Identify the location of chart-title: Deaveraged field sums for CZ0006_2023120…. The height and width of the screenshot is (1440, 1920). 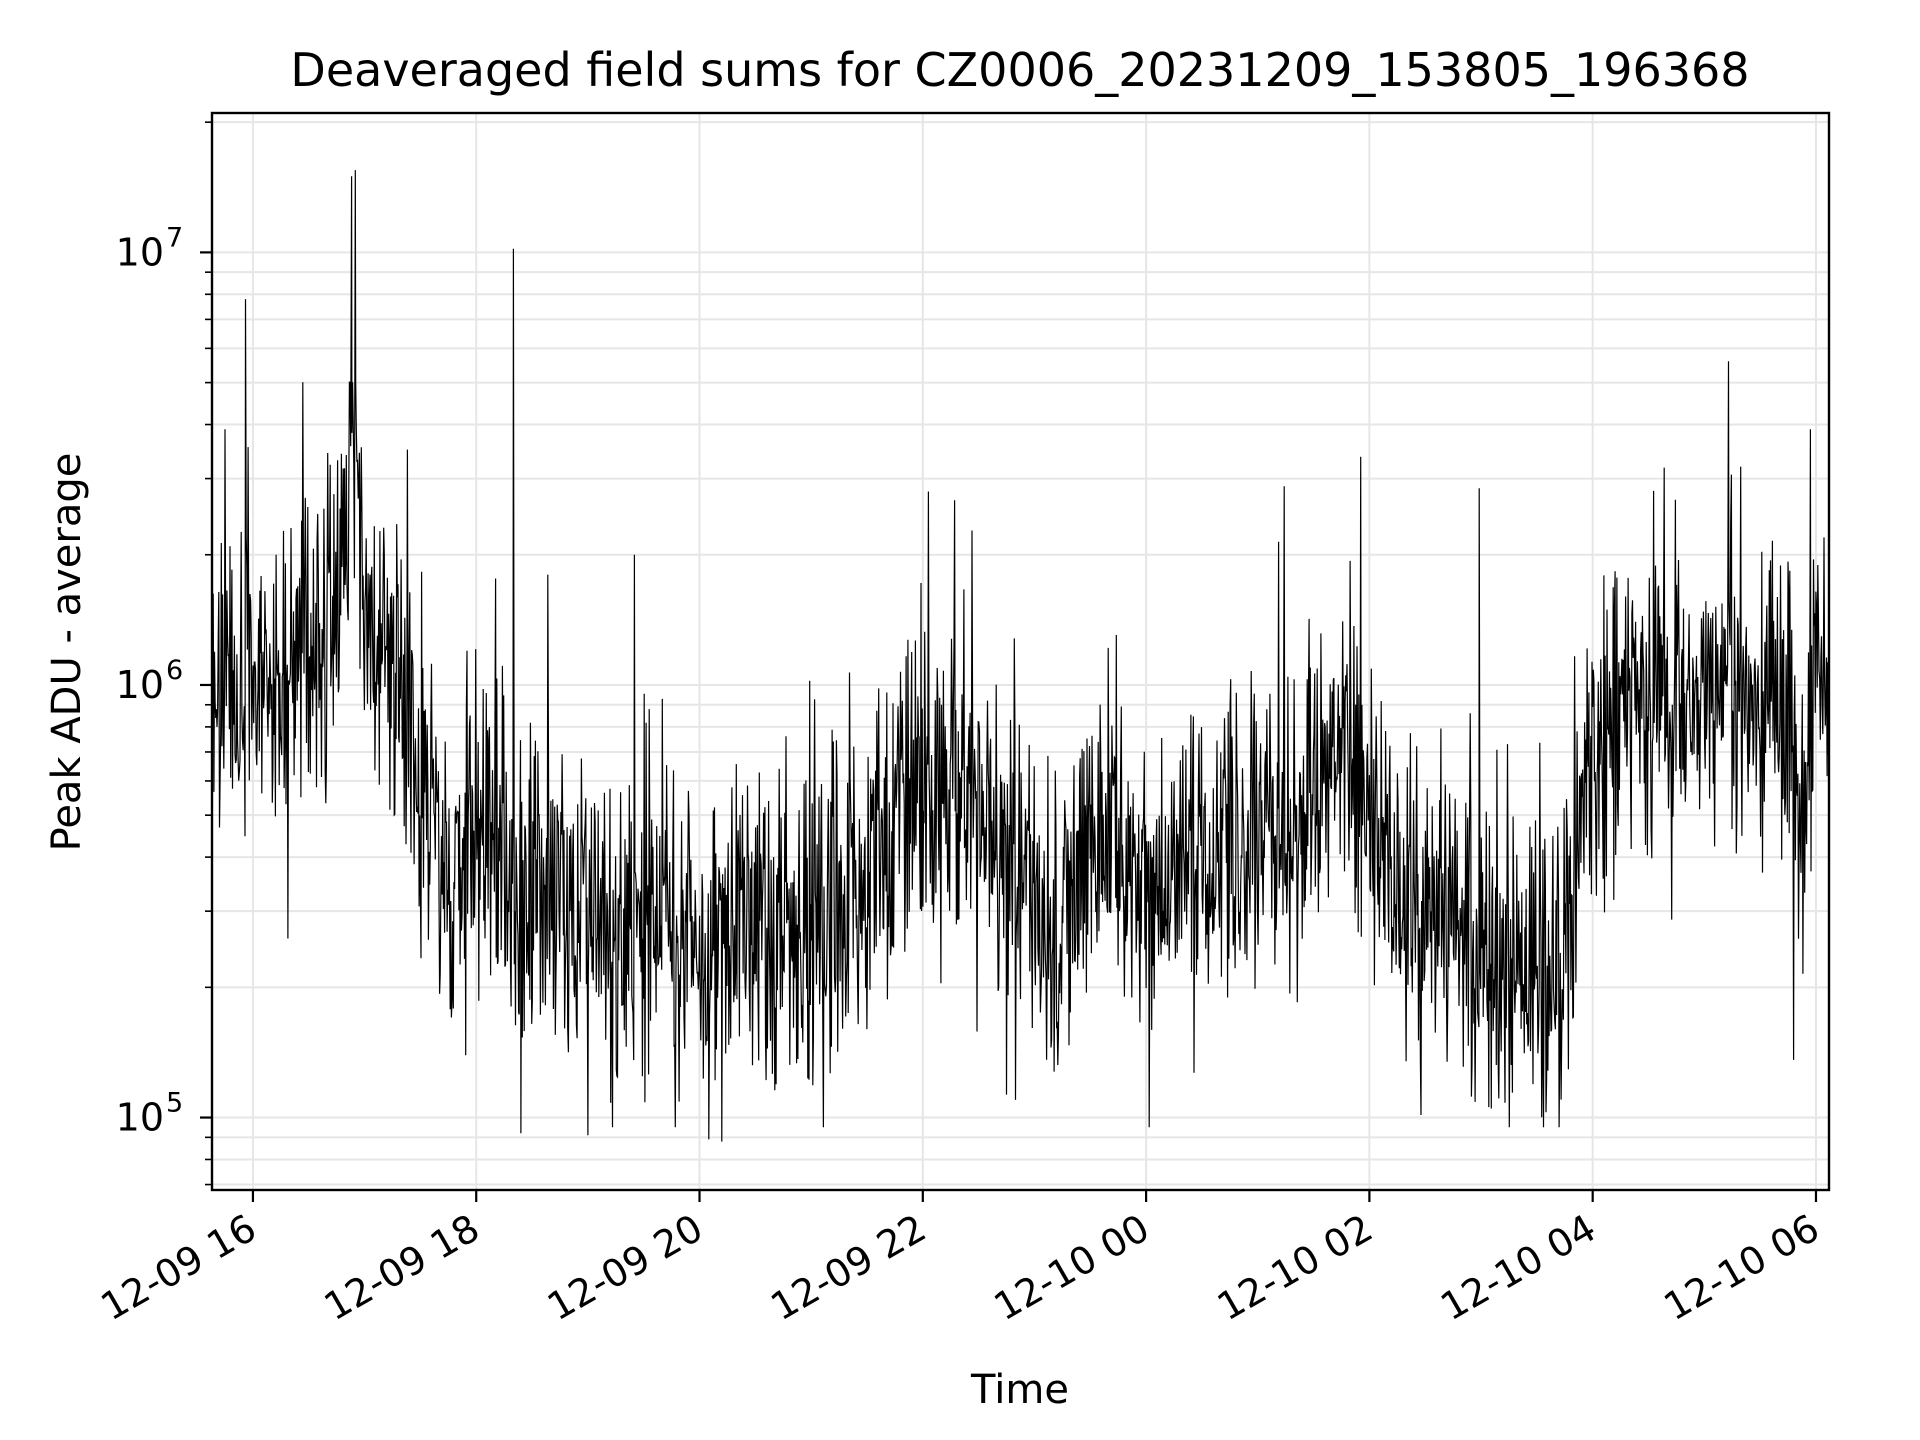
(1019, 70).